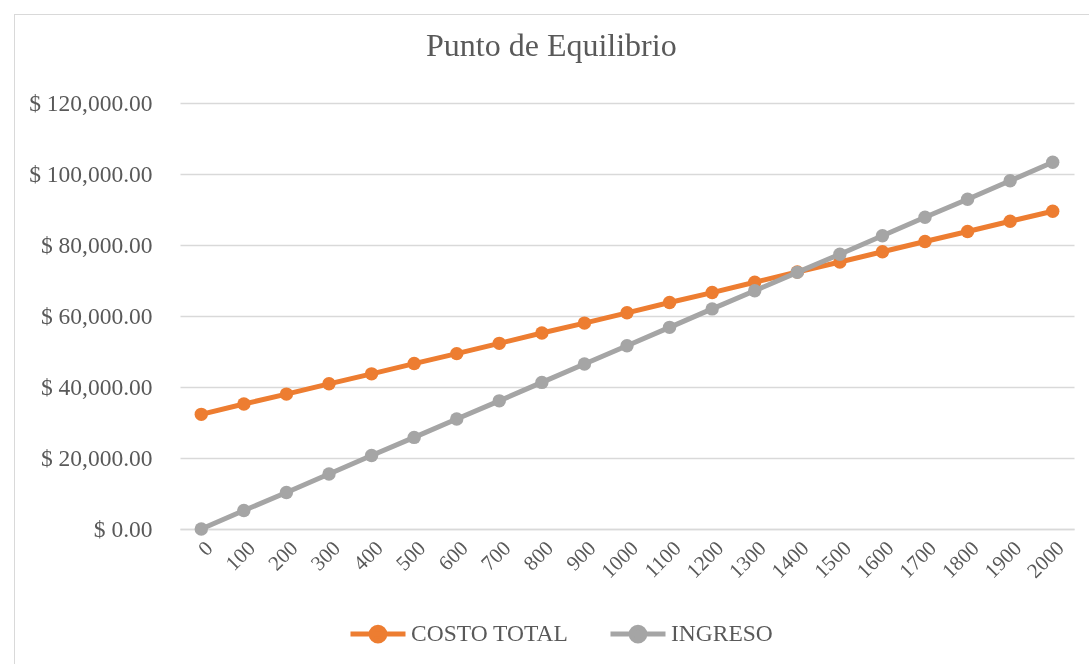 The width and height of the screenshot is (1089, 664). Describe the element at coordinates (410, 556) in the screenshot. I see `x-tick-label: 500` at that location.